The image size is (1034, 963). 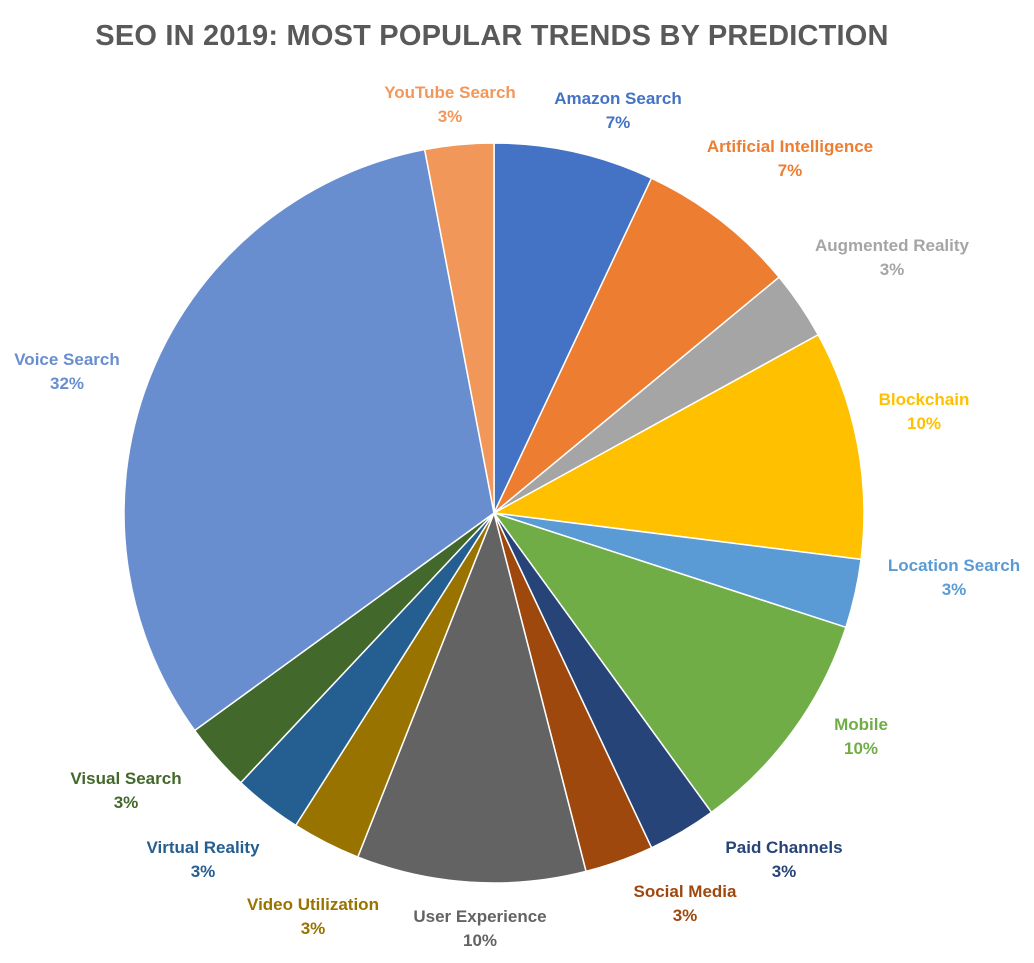 What do you see at coordinates (313, 928) in the screenshot?
I see `slice-value-video-utilization: 3%` at bounding box center [313, 928].